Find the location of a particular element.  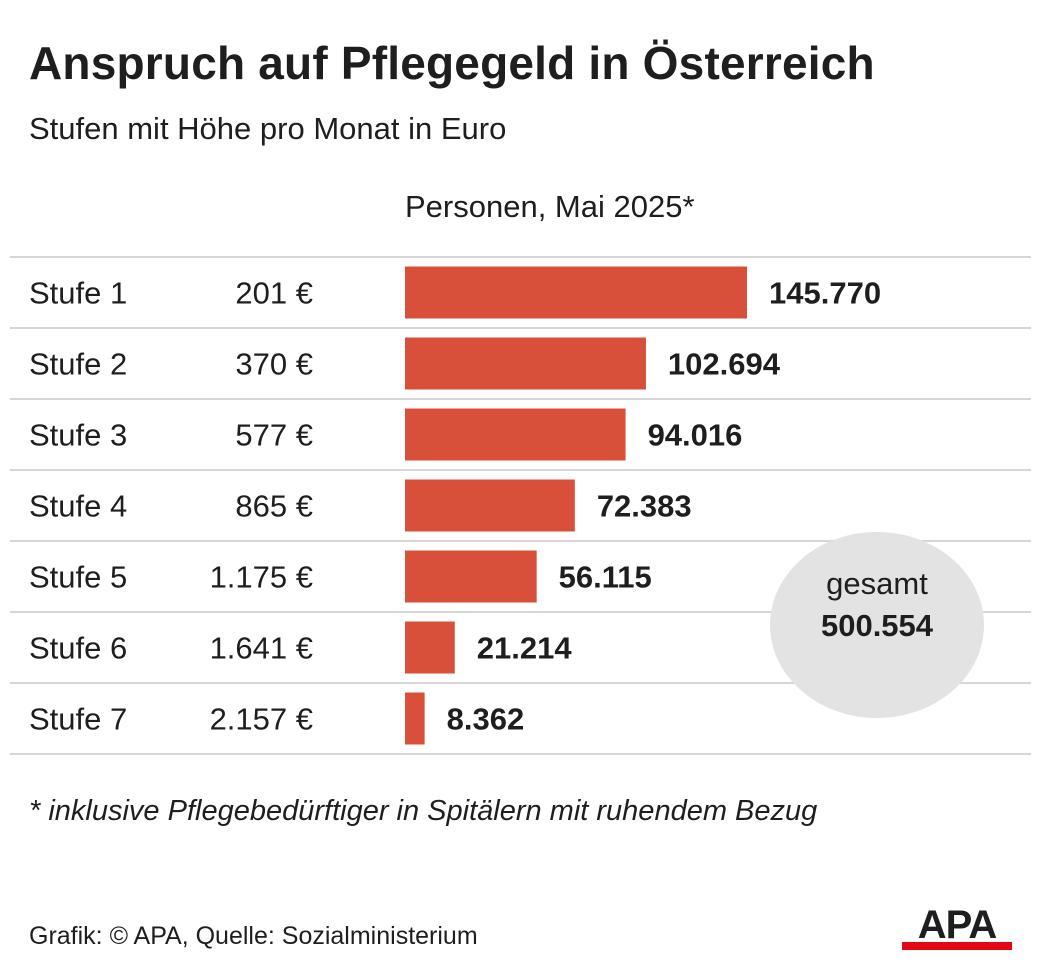

category-label: Stufe 2 is located at coordinates (78, 364).